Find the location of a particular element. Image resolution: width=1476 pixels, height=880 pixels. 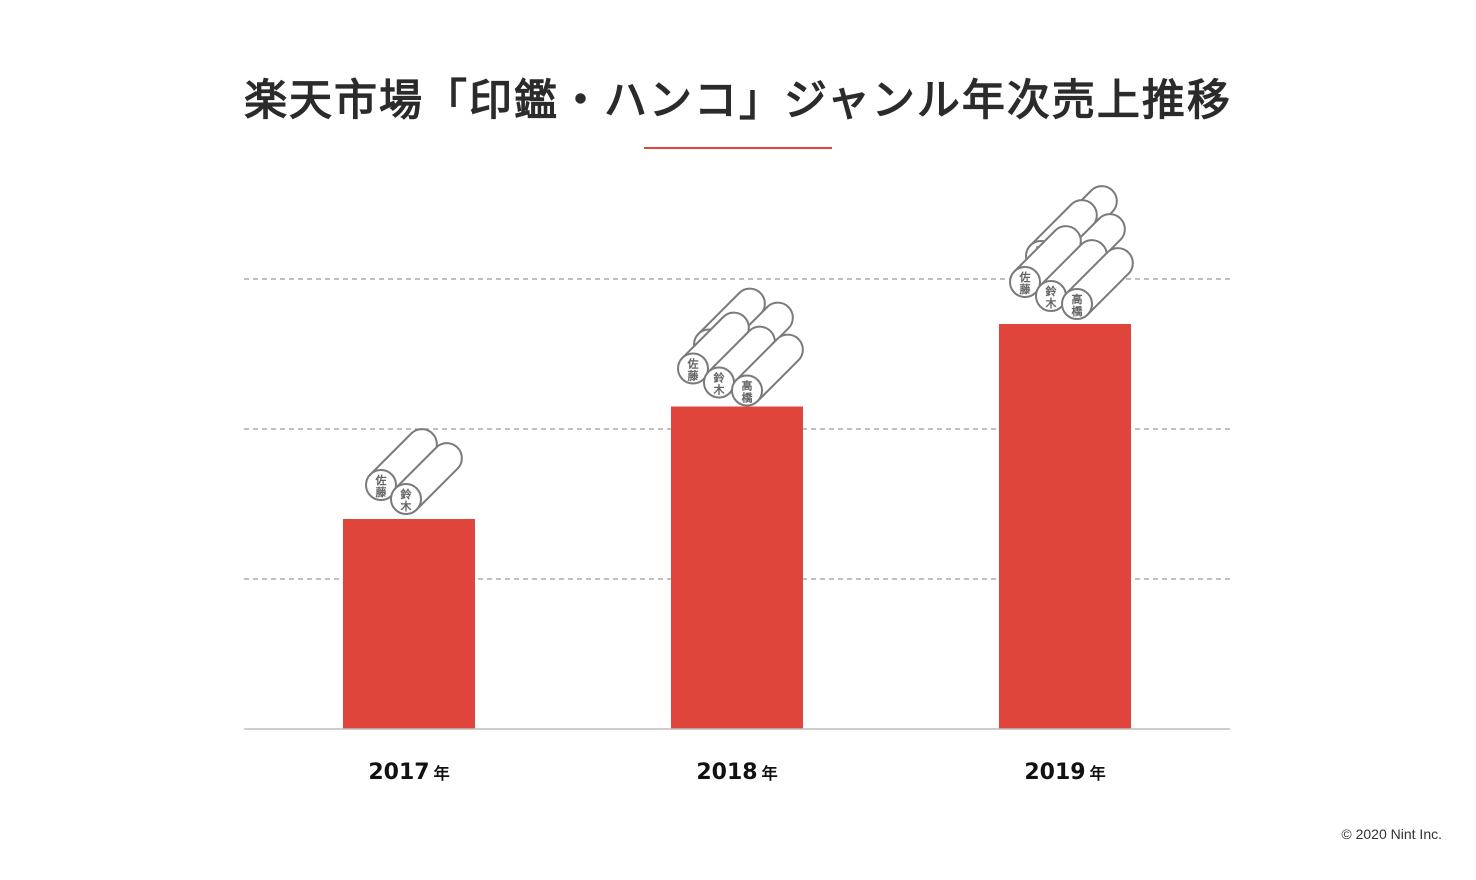

x-tick-label-2019: 2019 年 is located at coordinates (1065, 772).